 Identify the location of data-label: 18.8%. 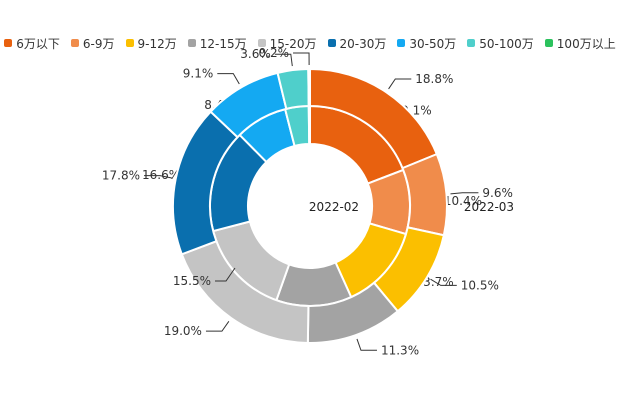
(434, 79).